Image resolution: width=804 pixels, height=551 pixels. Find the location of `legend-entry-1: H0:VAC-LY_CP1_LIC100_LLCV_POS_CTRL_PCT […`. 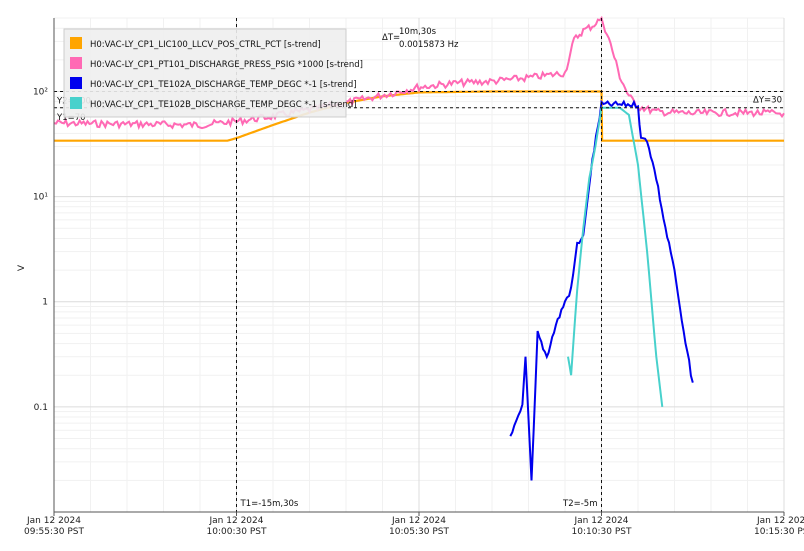

legend-entry-1: H0:VAC-LY_CP1_LIC100_LLCV_POS_CTRL_PCT [… is located at coordinates (205, 45).